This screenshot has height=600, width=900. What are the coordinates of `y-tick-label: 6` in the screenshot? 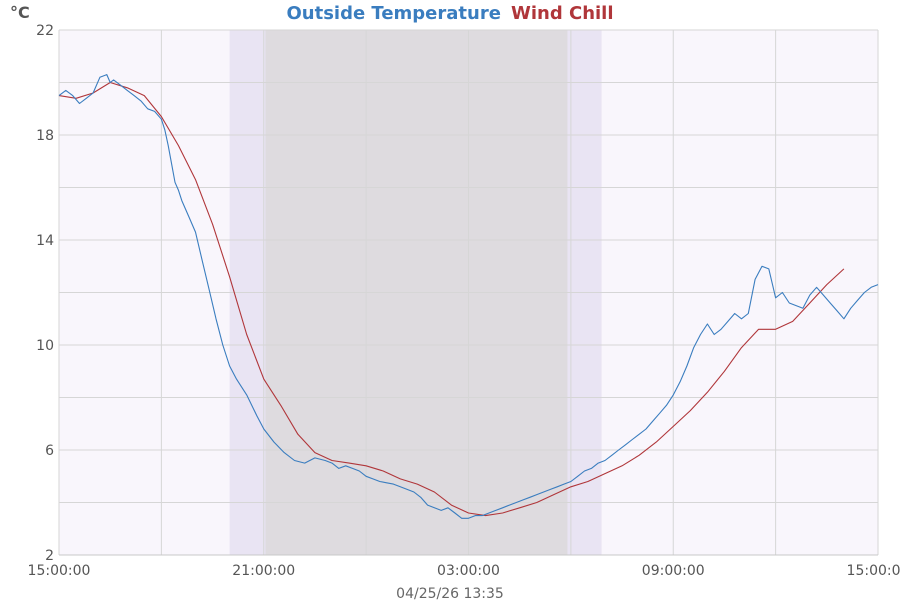 It's located at (49, 451).